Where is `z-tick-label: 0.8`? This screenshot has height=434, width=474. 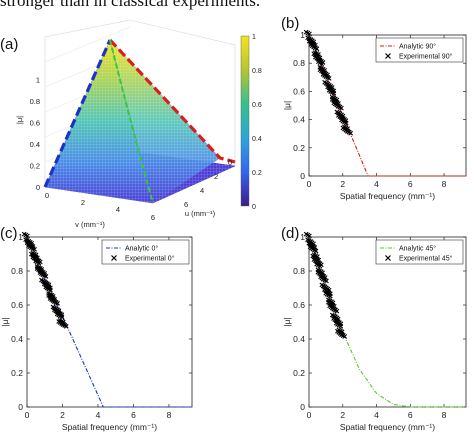
z-tick-label: 0.8 is located at coordinates (35, 101).